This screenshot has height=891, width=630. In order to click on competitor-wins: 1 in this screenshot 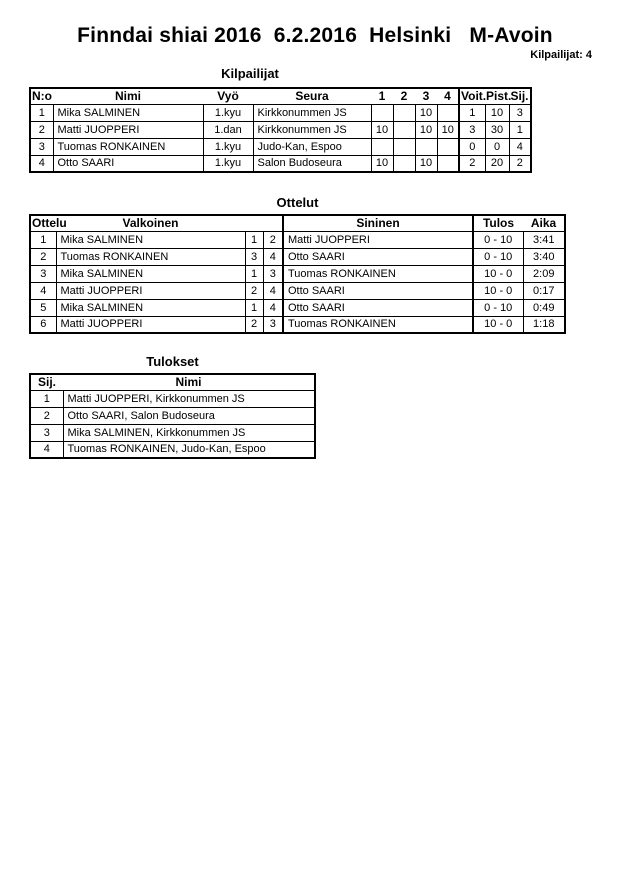, I will do `click(472, 112)`.